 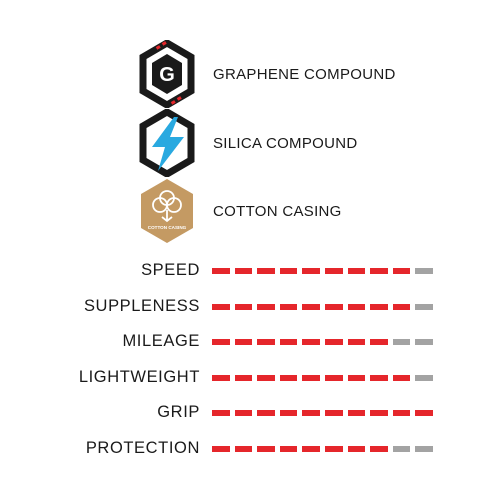 What do you see at coordinates (304, 74) in the screenshot?
I see `feature-label-graphene: GRAPHENE COMPOUND` at bounding box center [304, 74].